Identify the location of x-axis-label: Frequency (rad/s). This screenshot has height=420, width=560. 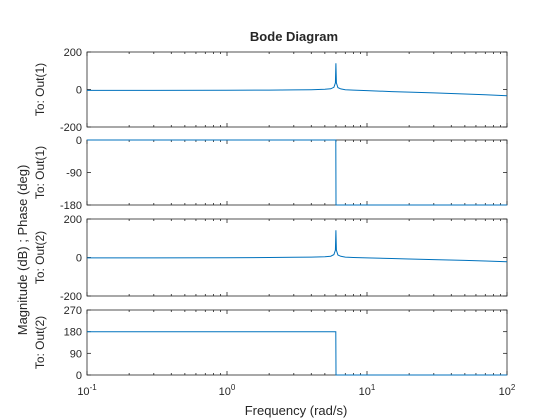
(296, 410).